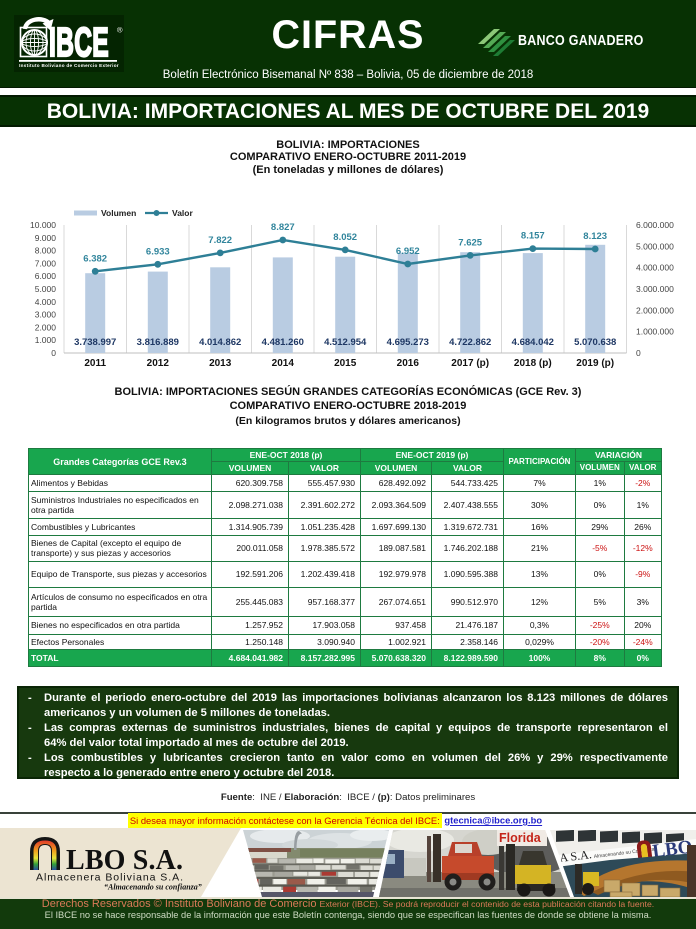 Image resolution: width=696 pixels, height=929 pixels. Describe the element at coordinates (182, 213) in the screenshot. I see `svg-text: Valor` at that location.